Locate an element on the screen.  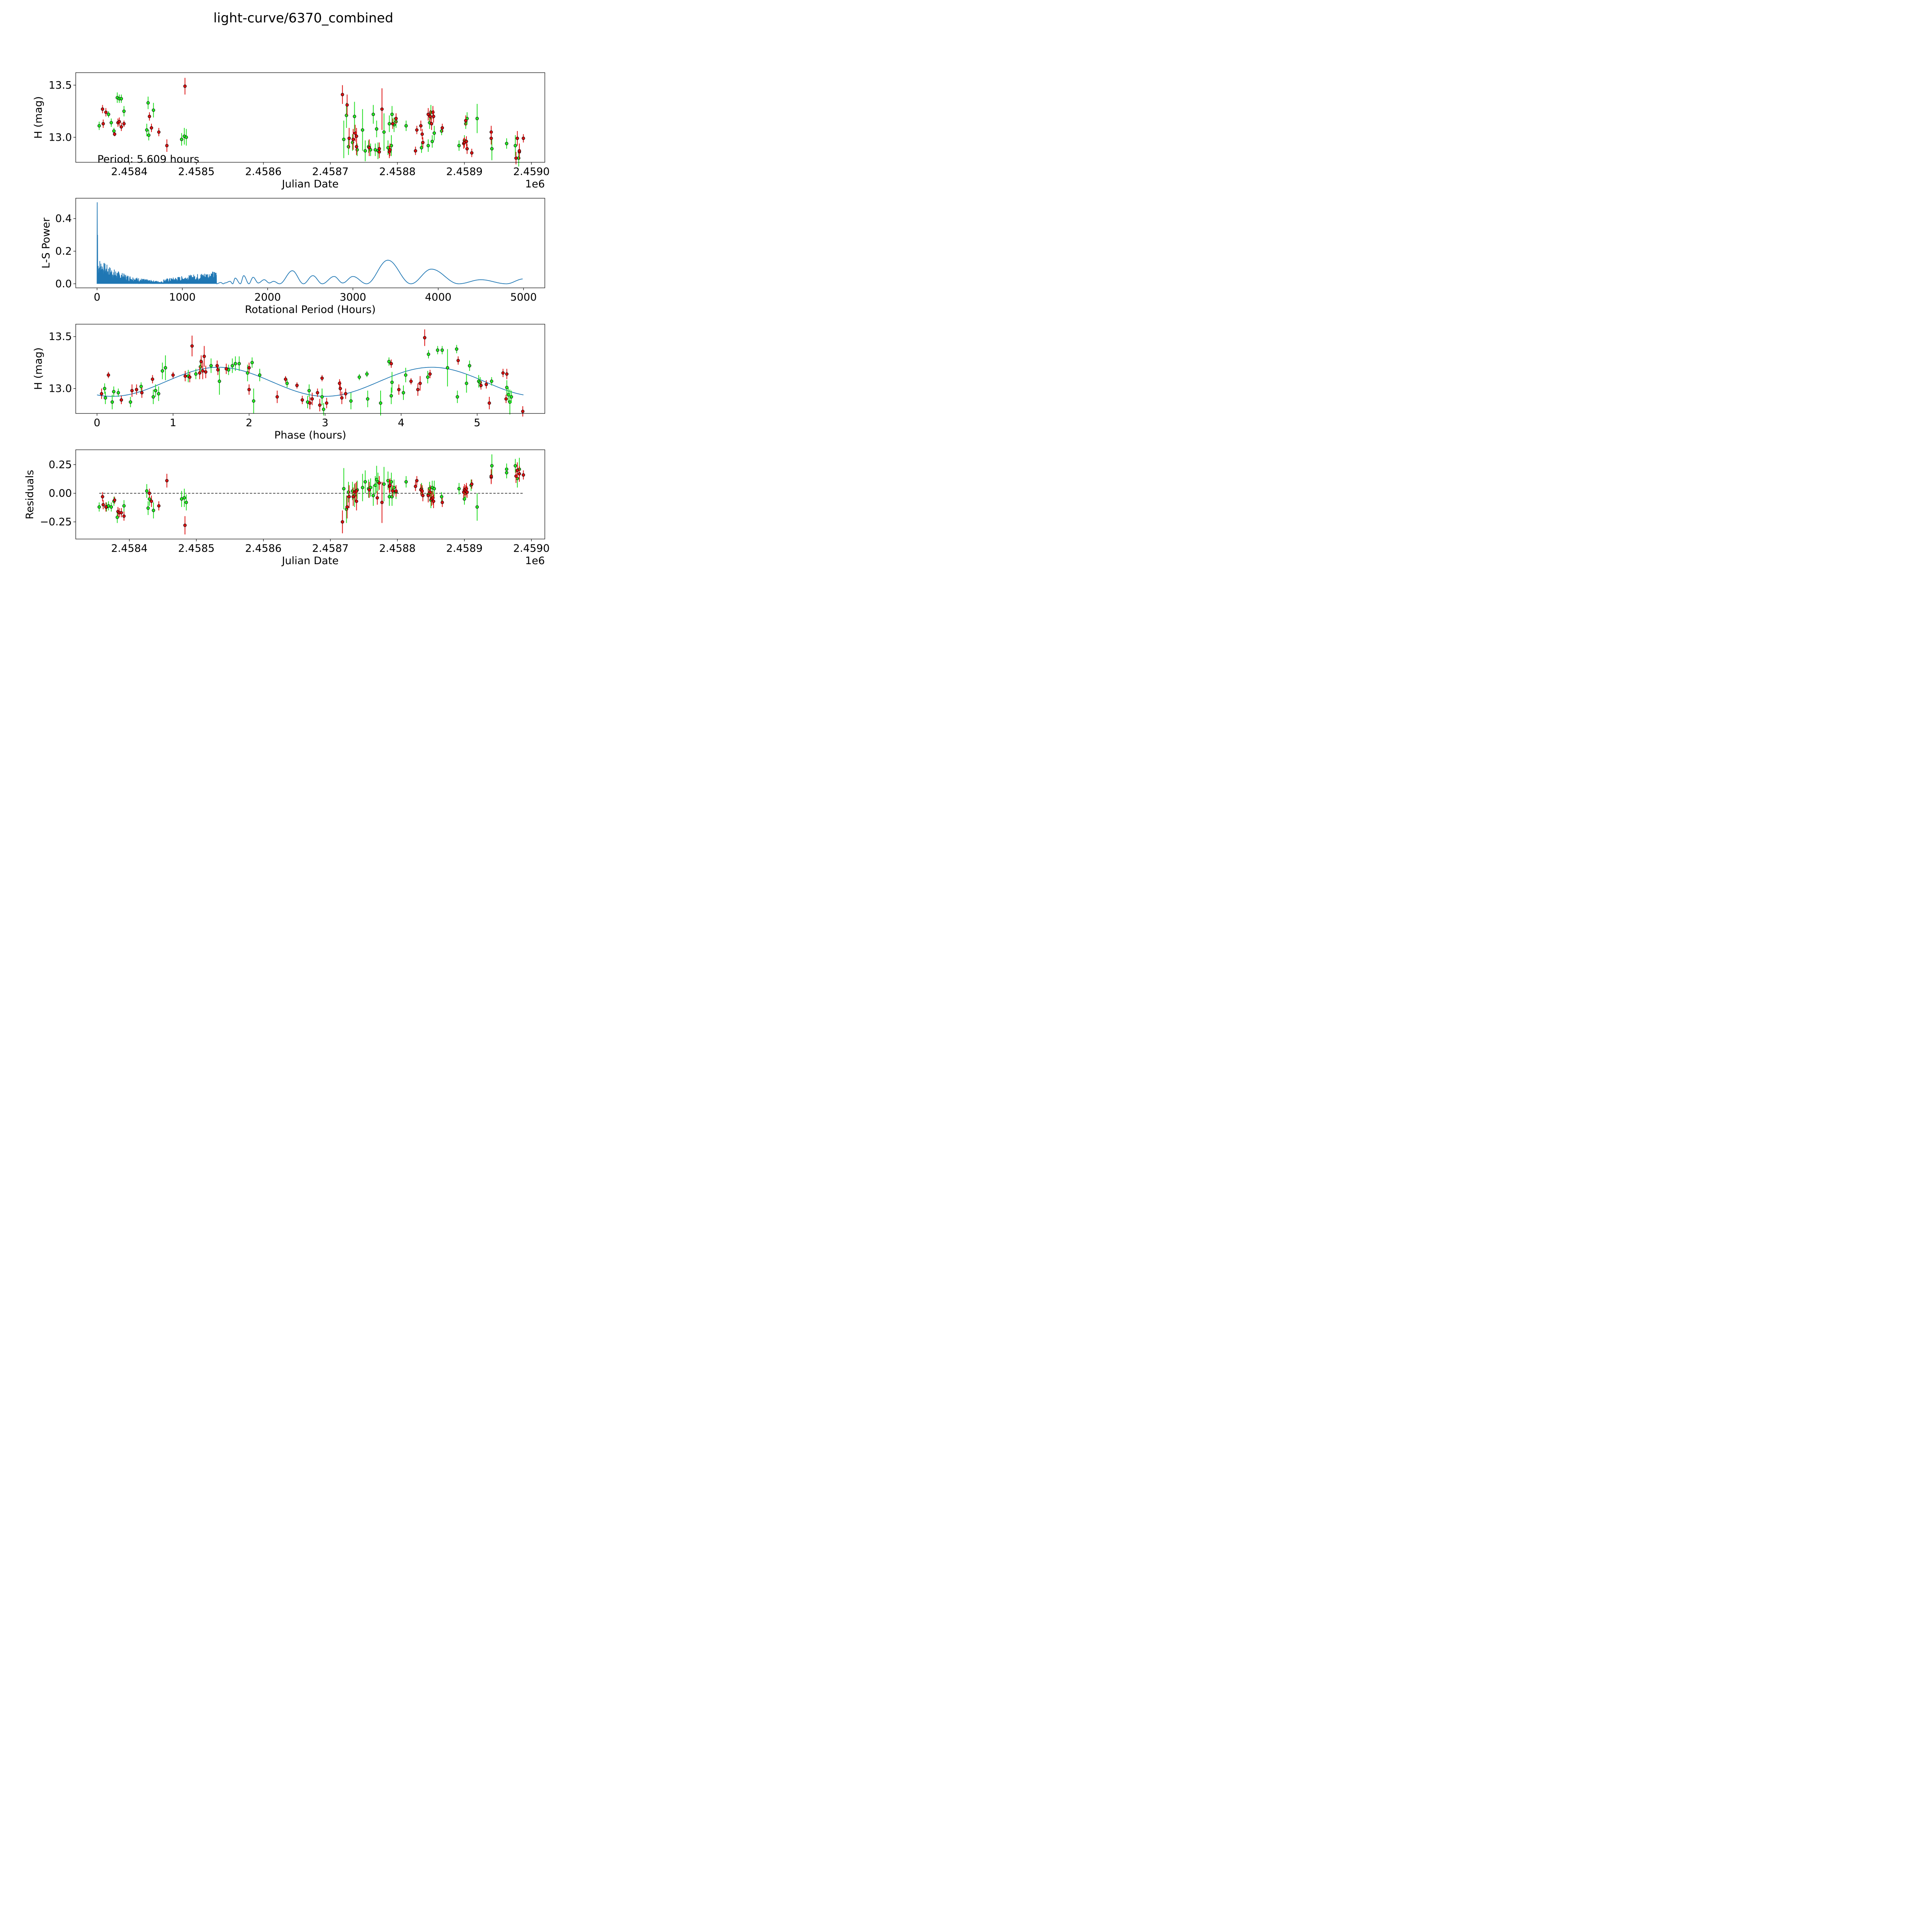
residuals-plot-area is located at coordinates (311, 495).